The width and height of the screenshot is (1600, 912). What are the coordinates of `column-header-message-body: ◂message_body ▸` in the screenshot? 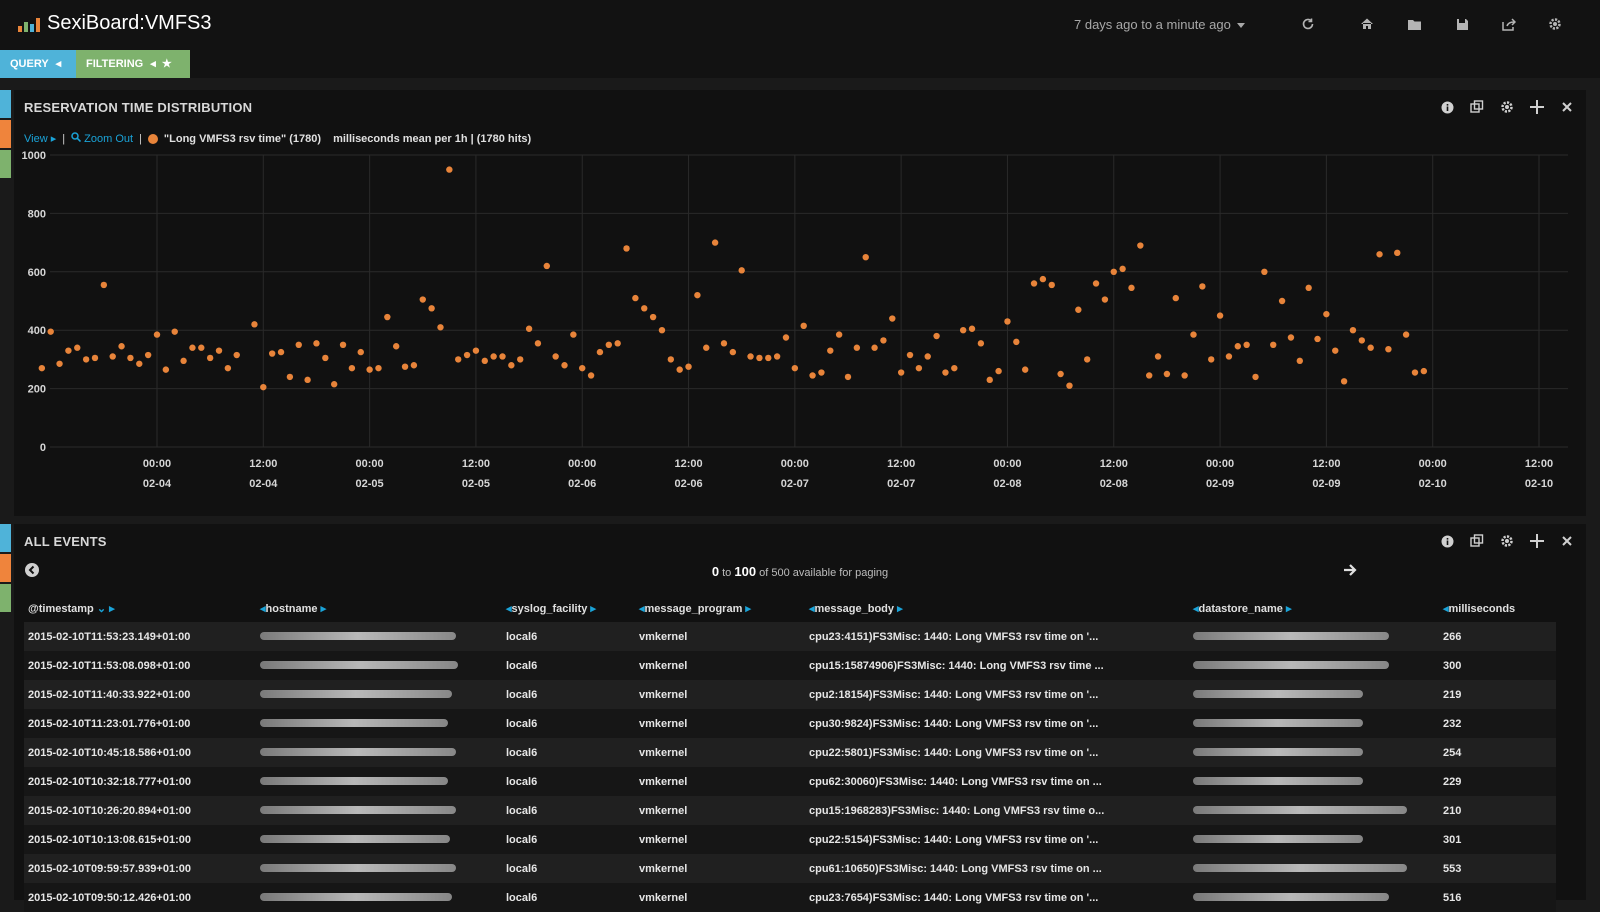 It's located at (997, 608).